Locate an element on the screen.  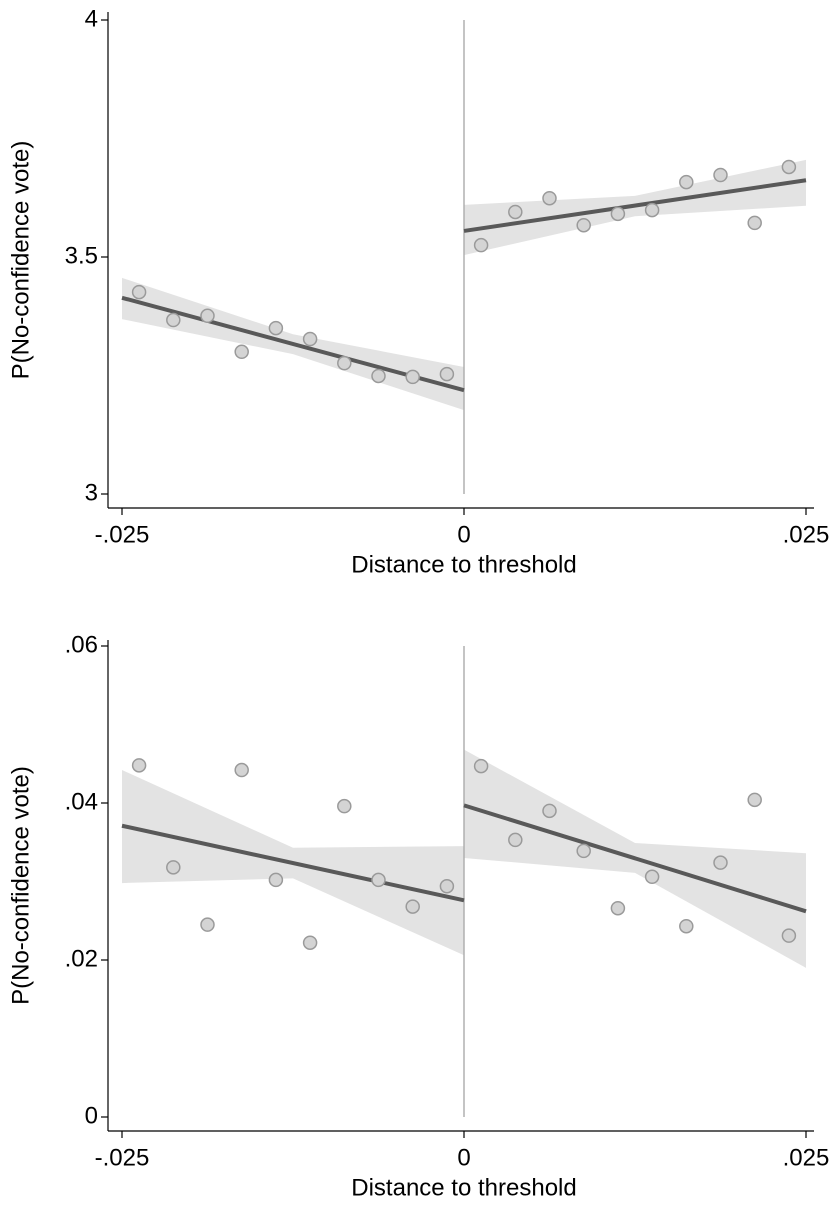
y-tick-label: .04 is located at coordinates (81, 801).